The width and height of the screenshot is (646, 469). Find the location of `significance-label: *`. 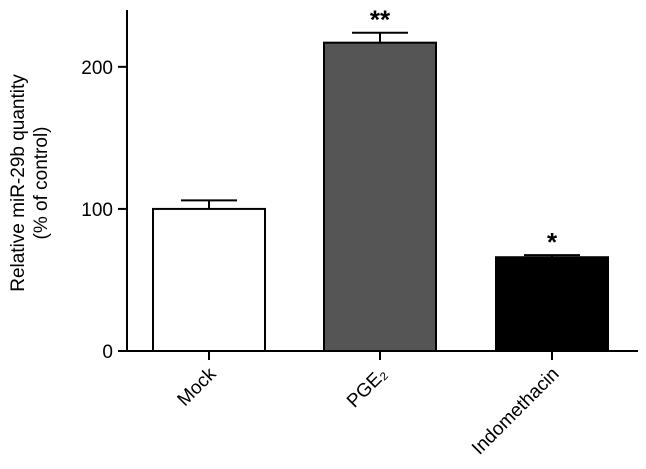

significance-label: * is located at coordinates (552, 242).